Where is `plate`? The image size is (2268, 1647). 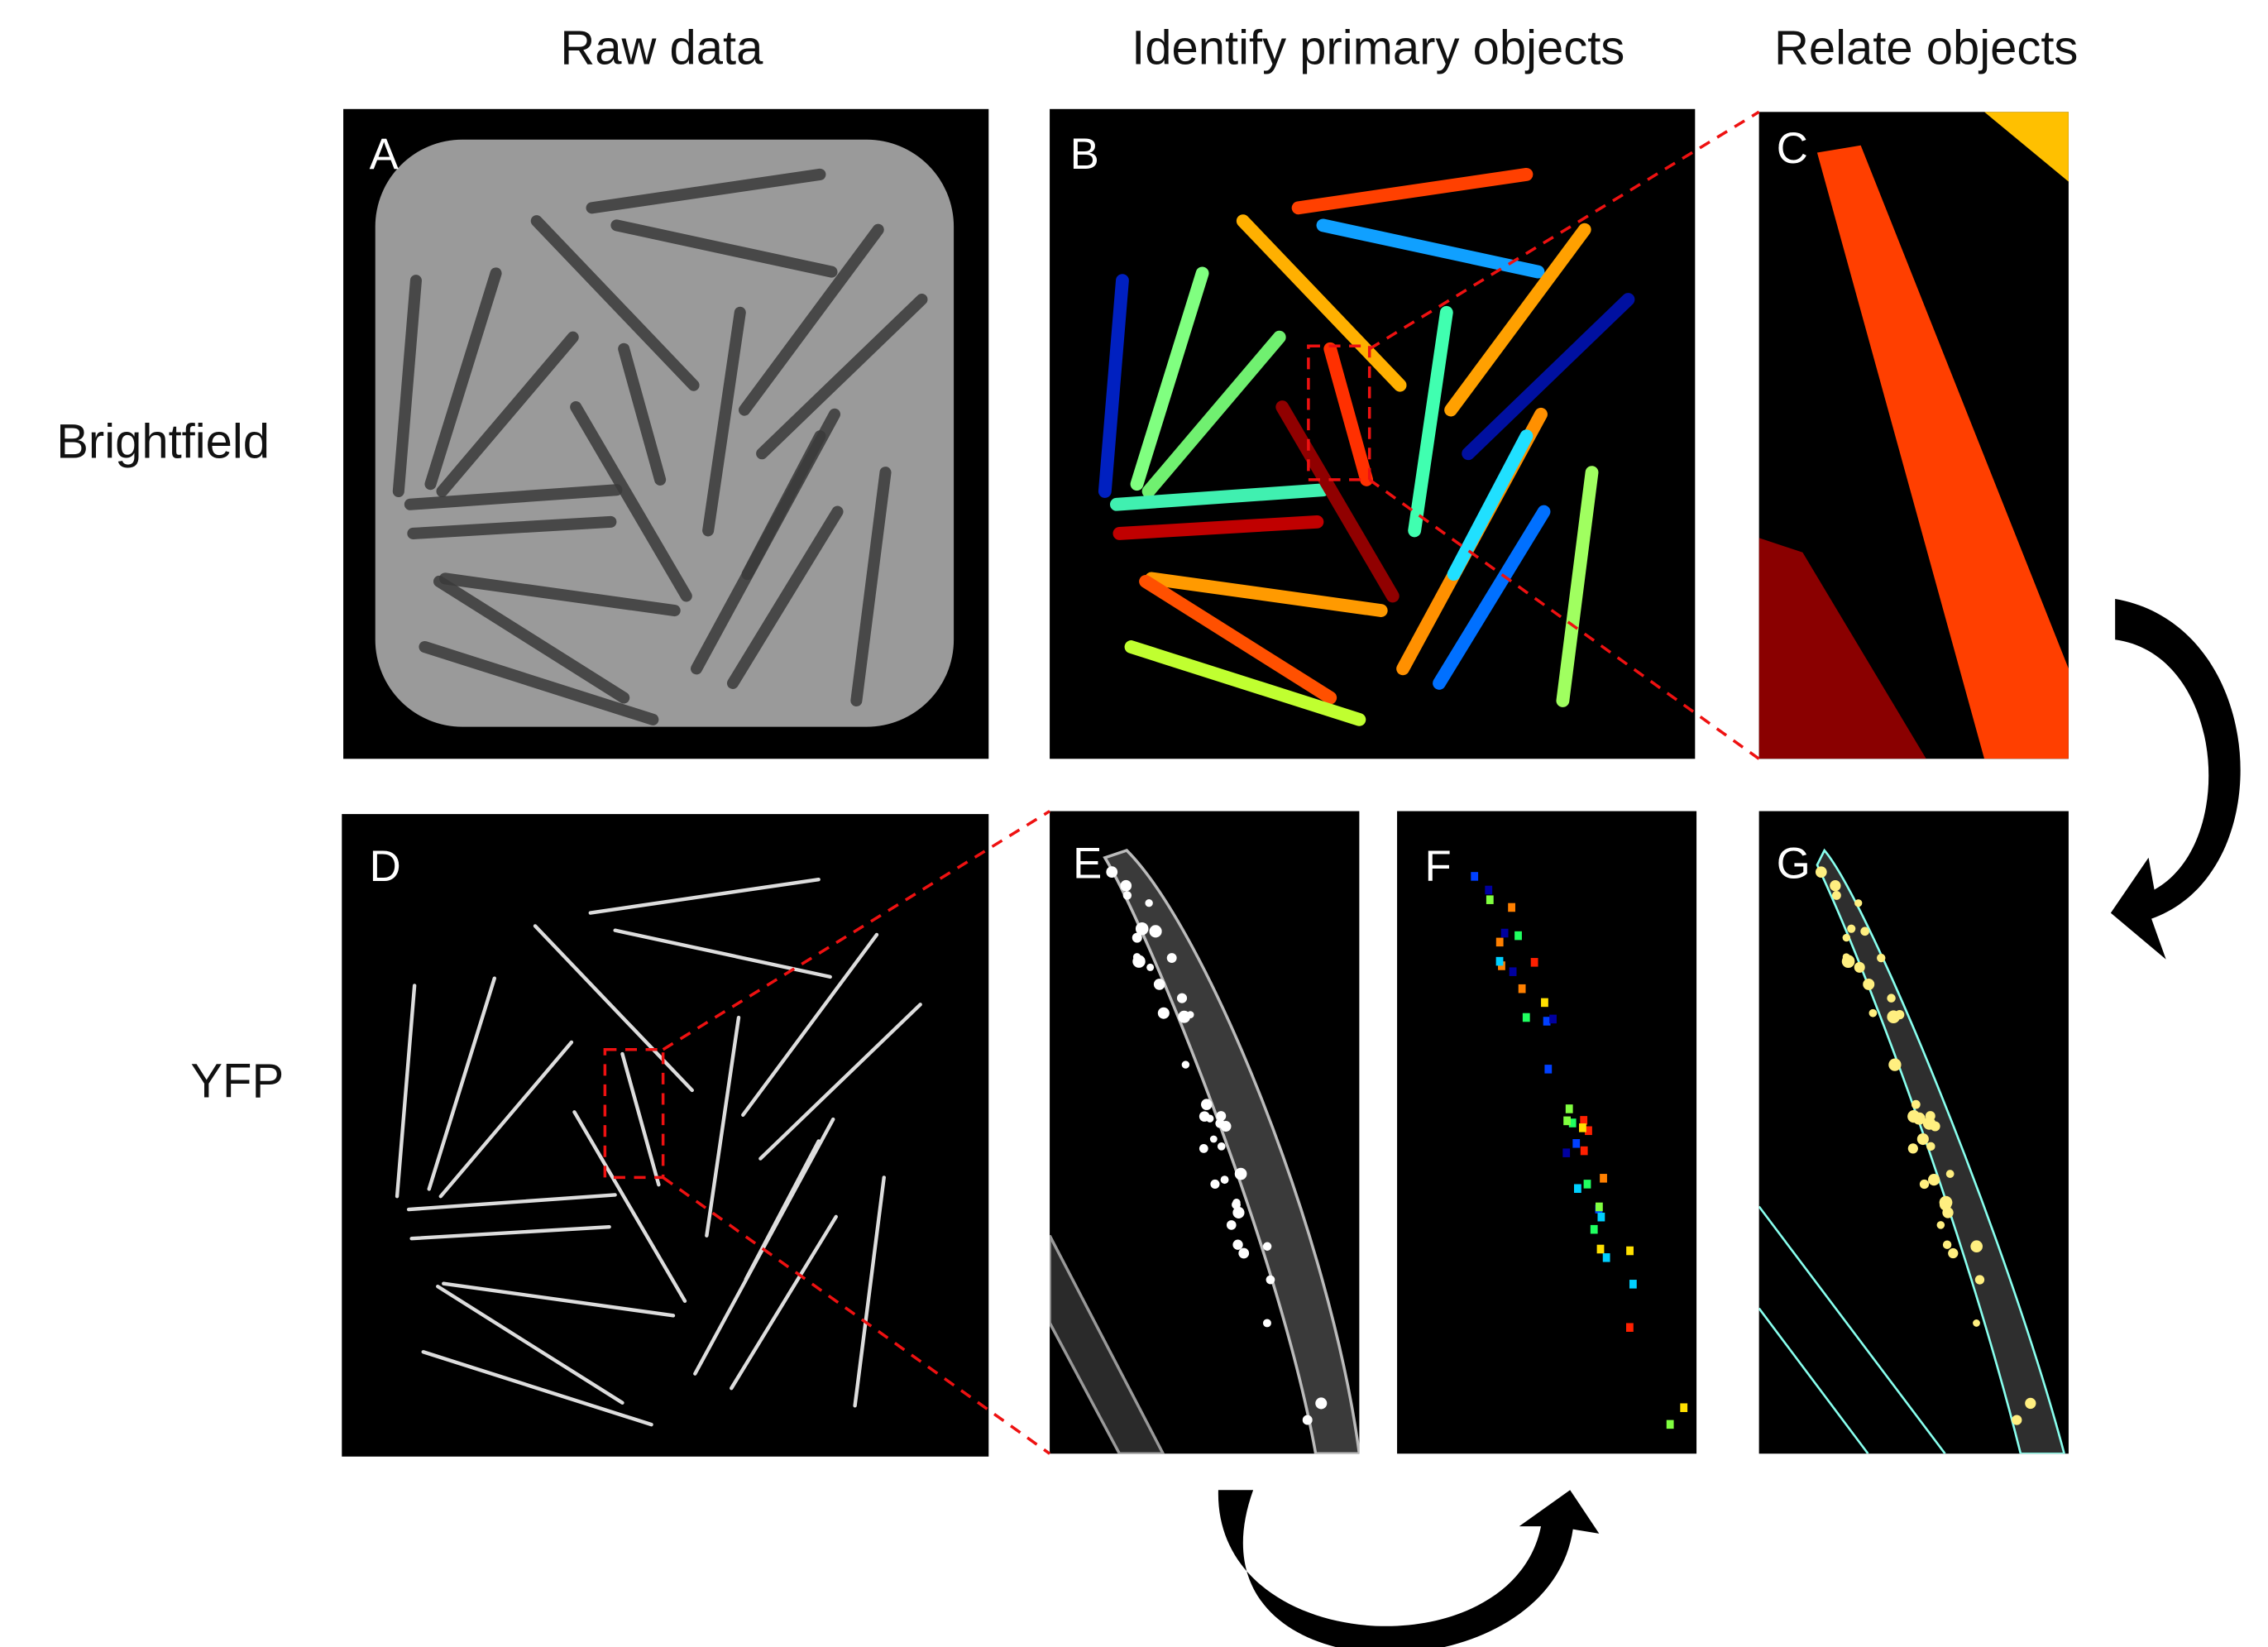 plate is located at coordinates (665, 433).